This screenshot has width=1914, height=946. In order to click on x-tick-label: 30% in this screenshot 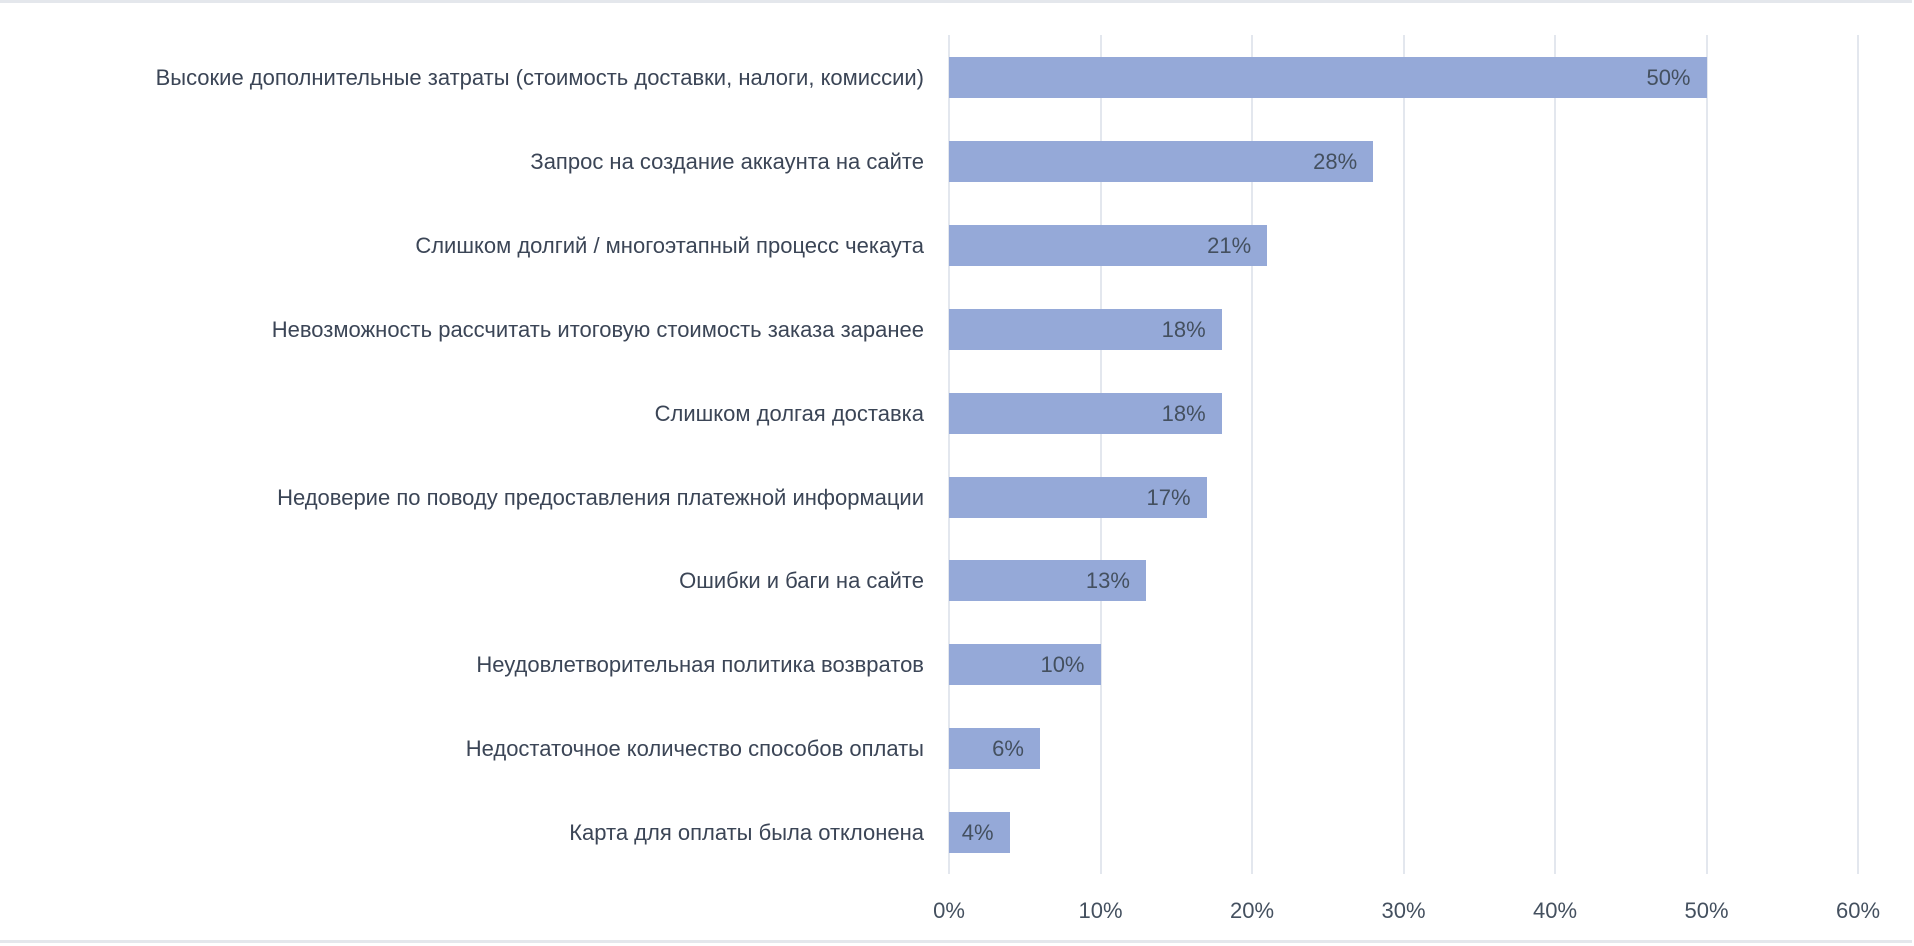, I will do `click(1403, 910)`.